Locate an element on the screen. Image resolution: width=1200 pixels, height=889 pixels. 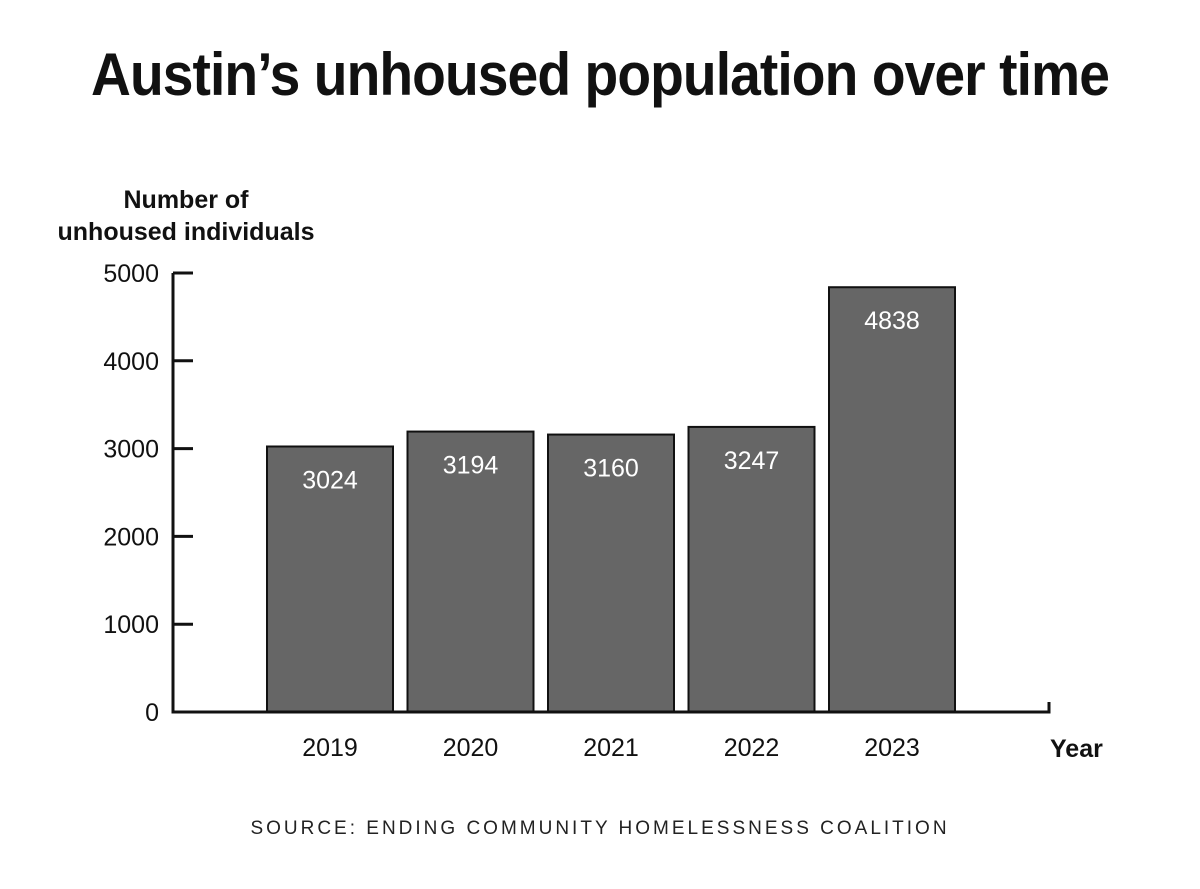
y-tick-label: 3000 is located at coordinates (131, 450).